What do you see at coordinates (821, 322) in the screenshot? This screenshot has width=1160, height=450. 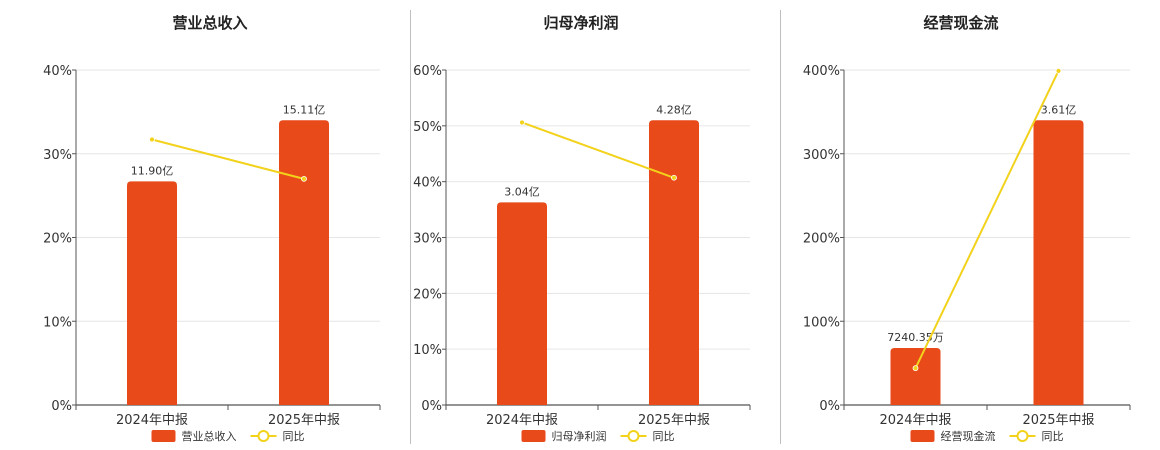 I see `y-tick-label: 100%` at bounding box center [821, 322].